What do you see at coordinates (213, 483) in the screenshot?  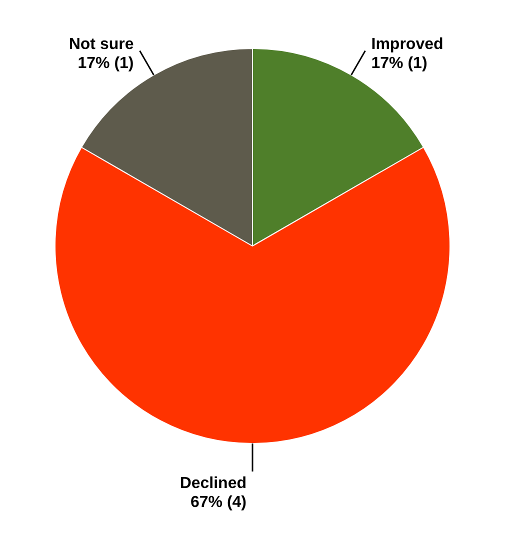 I see `slice-label: Declined` at bounding box center [213, 483].